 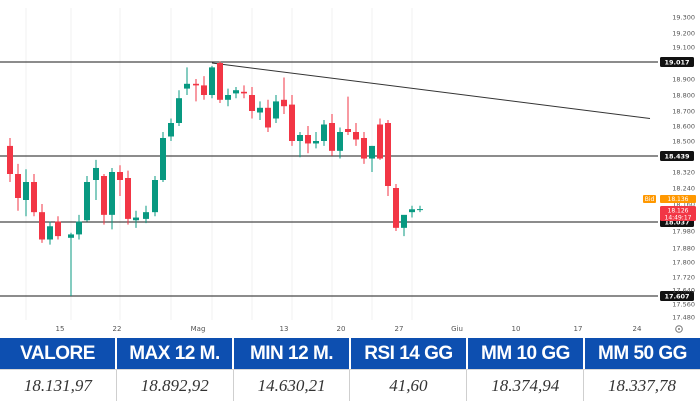 I want to click on countdown-label: 14:49:17, so click(x=678, y=218).